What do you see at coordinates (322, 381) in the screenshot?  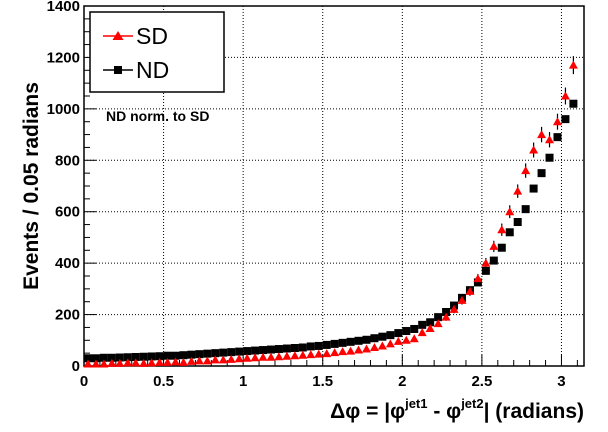 I see `x-tick-label: 1.5` at bounding box center [322, 381].